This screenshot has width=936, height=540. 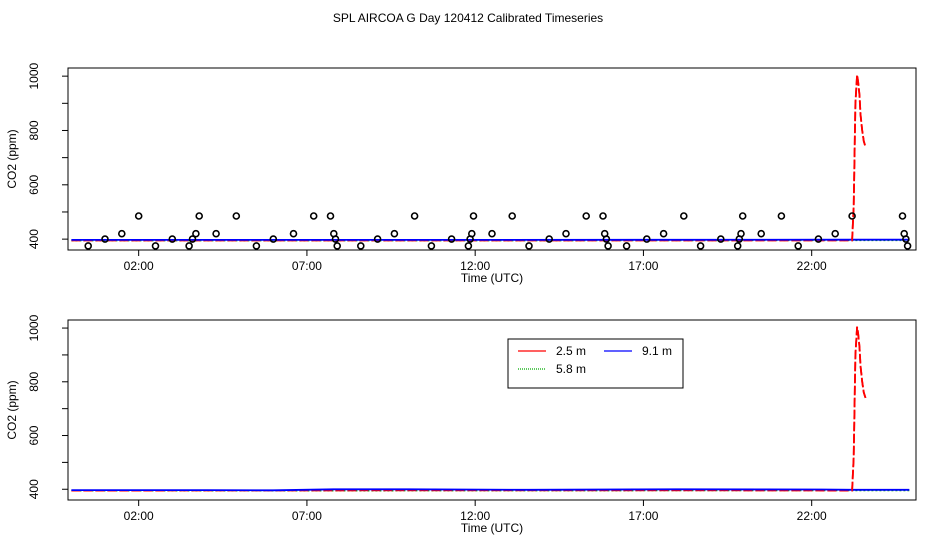 I want to click on legend: 2.5 m 5.8 m 9.1 m, so click(x=595, y=363).